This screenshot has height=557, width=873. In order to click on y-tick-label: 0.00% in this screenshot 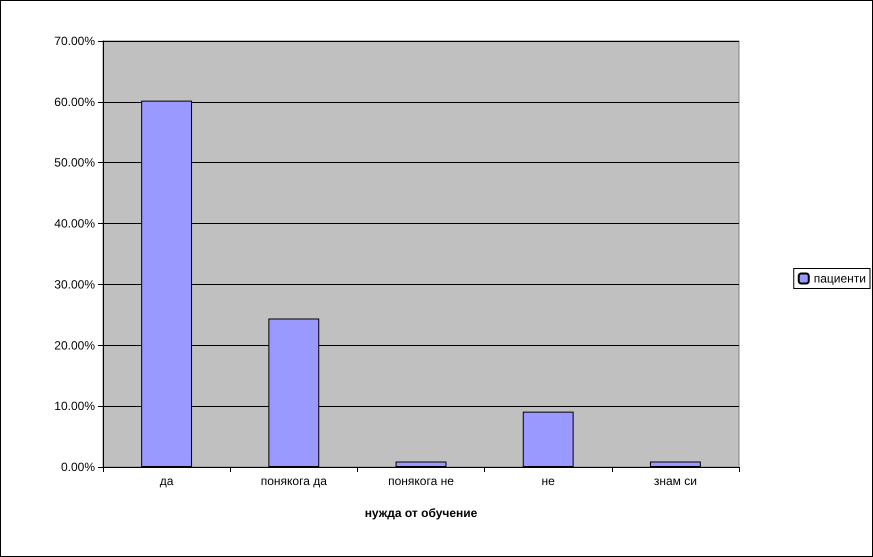, I will do `click(78, 467)`.